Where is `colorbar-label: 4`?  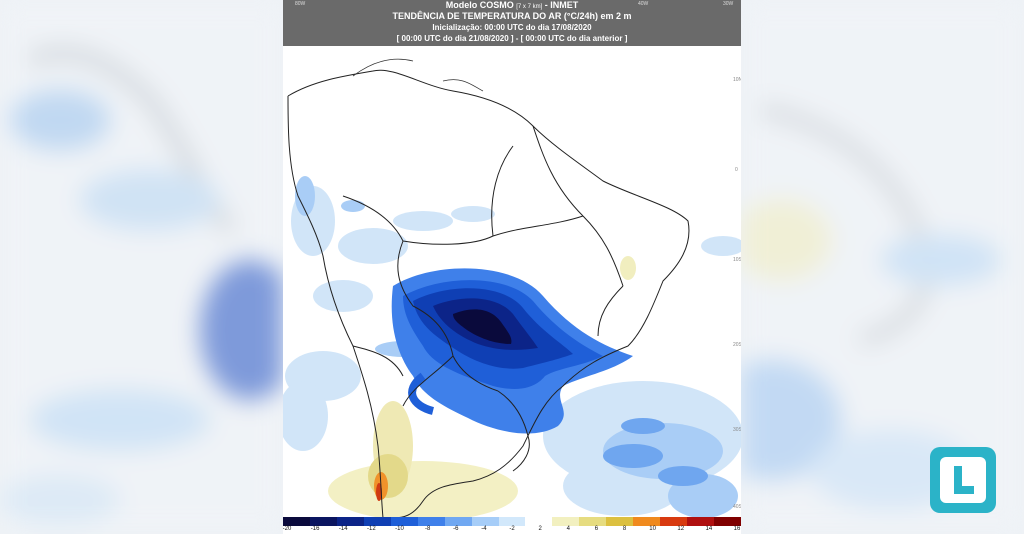
colorbar-label: 4 is located at coordinates (568, 529).